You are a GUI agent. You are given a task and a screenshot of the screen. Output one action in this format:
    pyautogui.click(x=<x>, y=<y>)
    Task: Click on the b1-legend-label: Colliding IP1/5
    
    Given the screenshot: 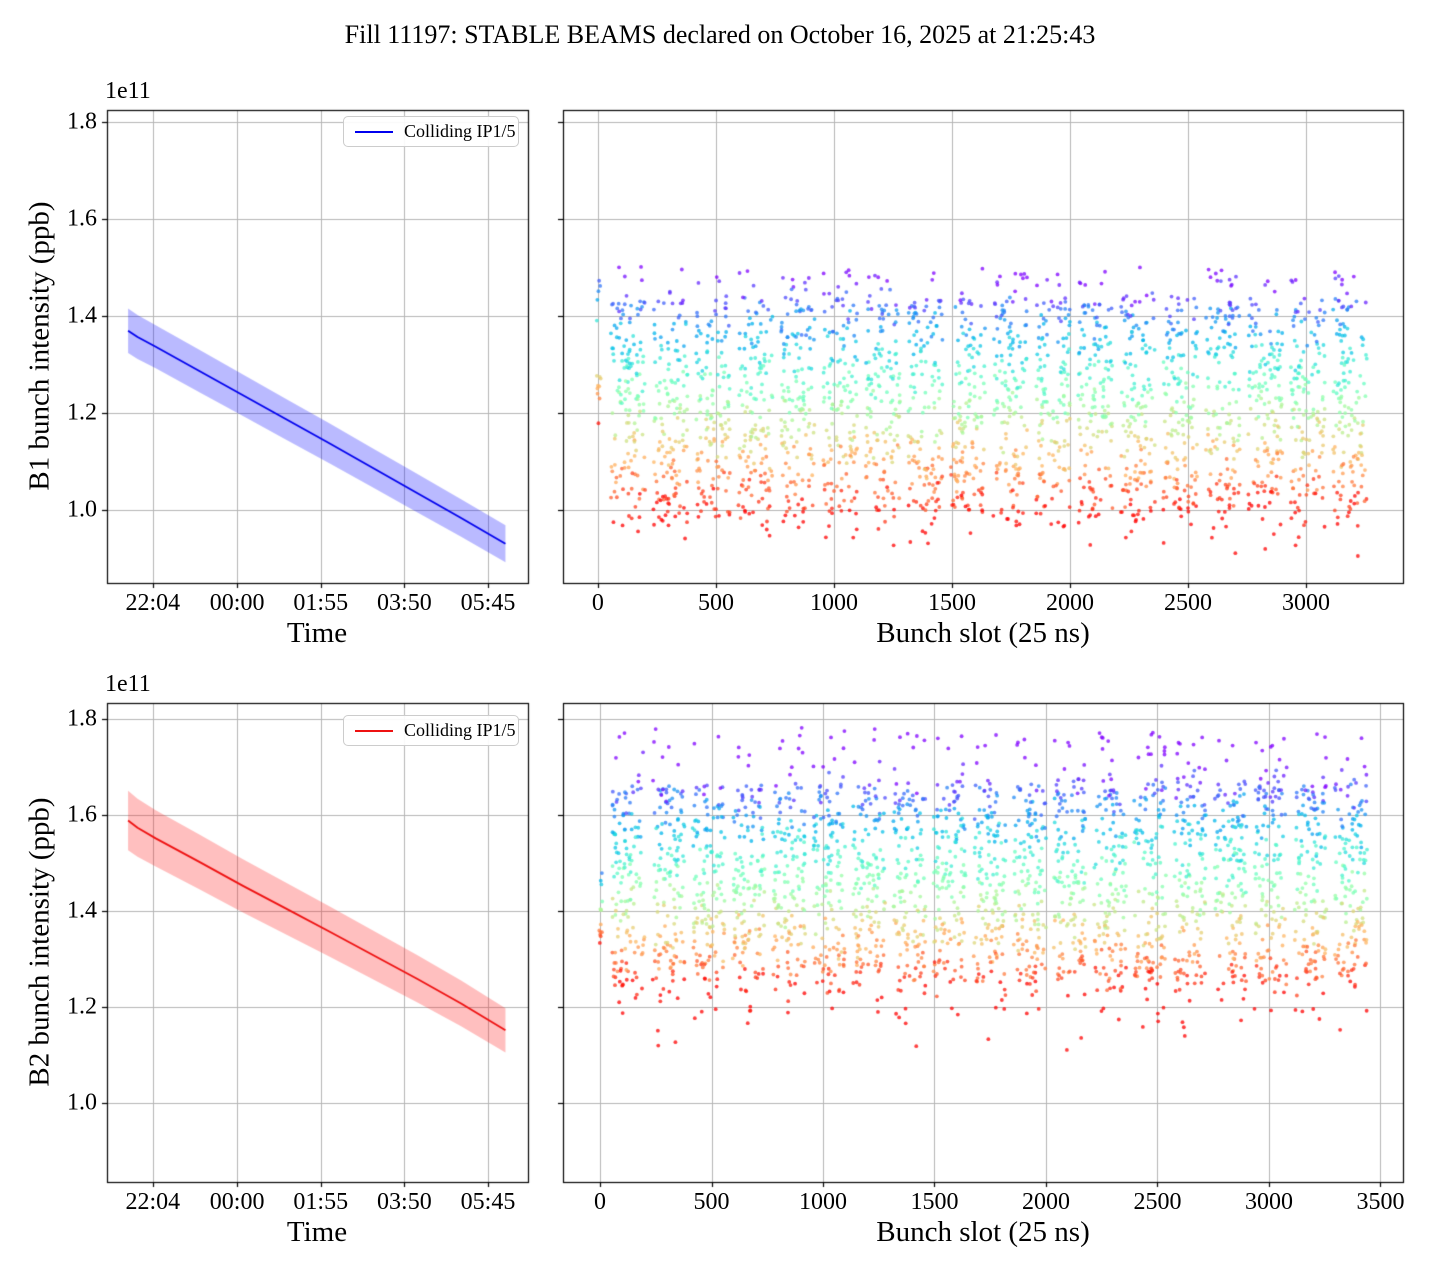 What is the action you would take?
    pyautogui.click(x=460, y=131)
    